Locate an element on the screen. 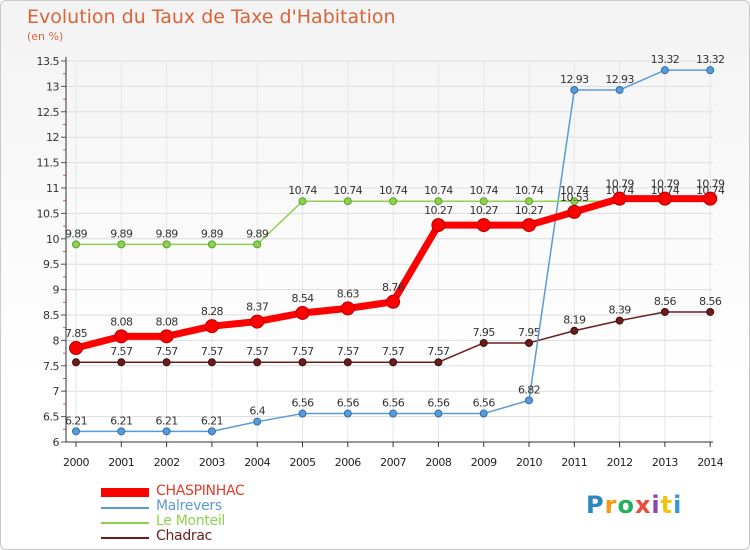  chaspinhac-data-label: 8.28 is located at coordinates (212, 311).